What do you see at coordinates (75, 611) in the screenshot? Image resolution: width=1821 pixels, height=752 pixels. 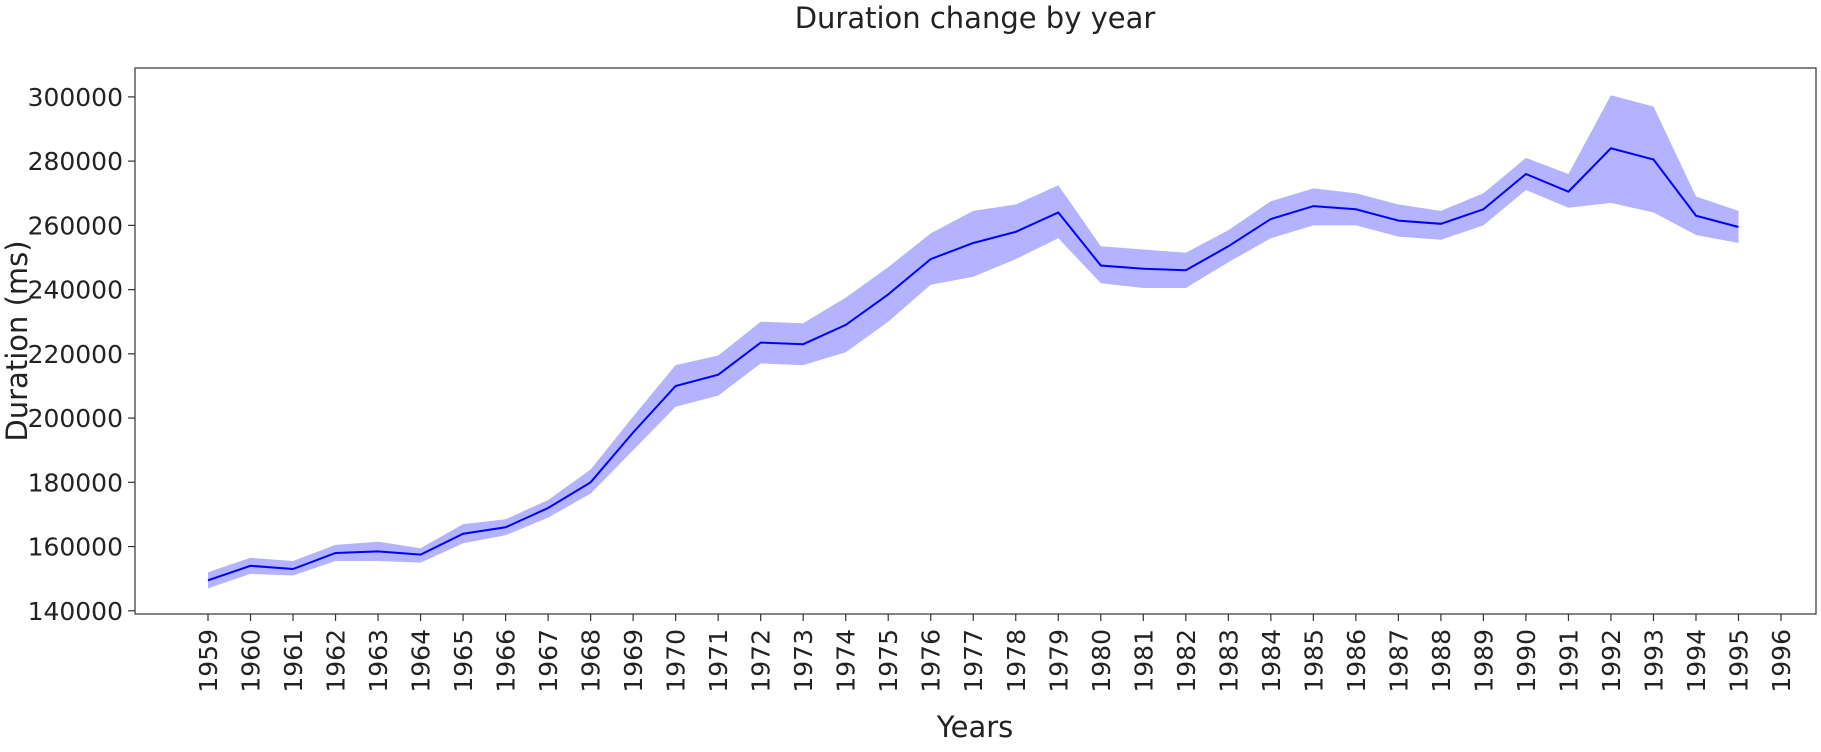 I see `y-tick-label-140000: 140000` at bounding box center [75, 611].